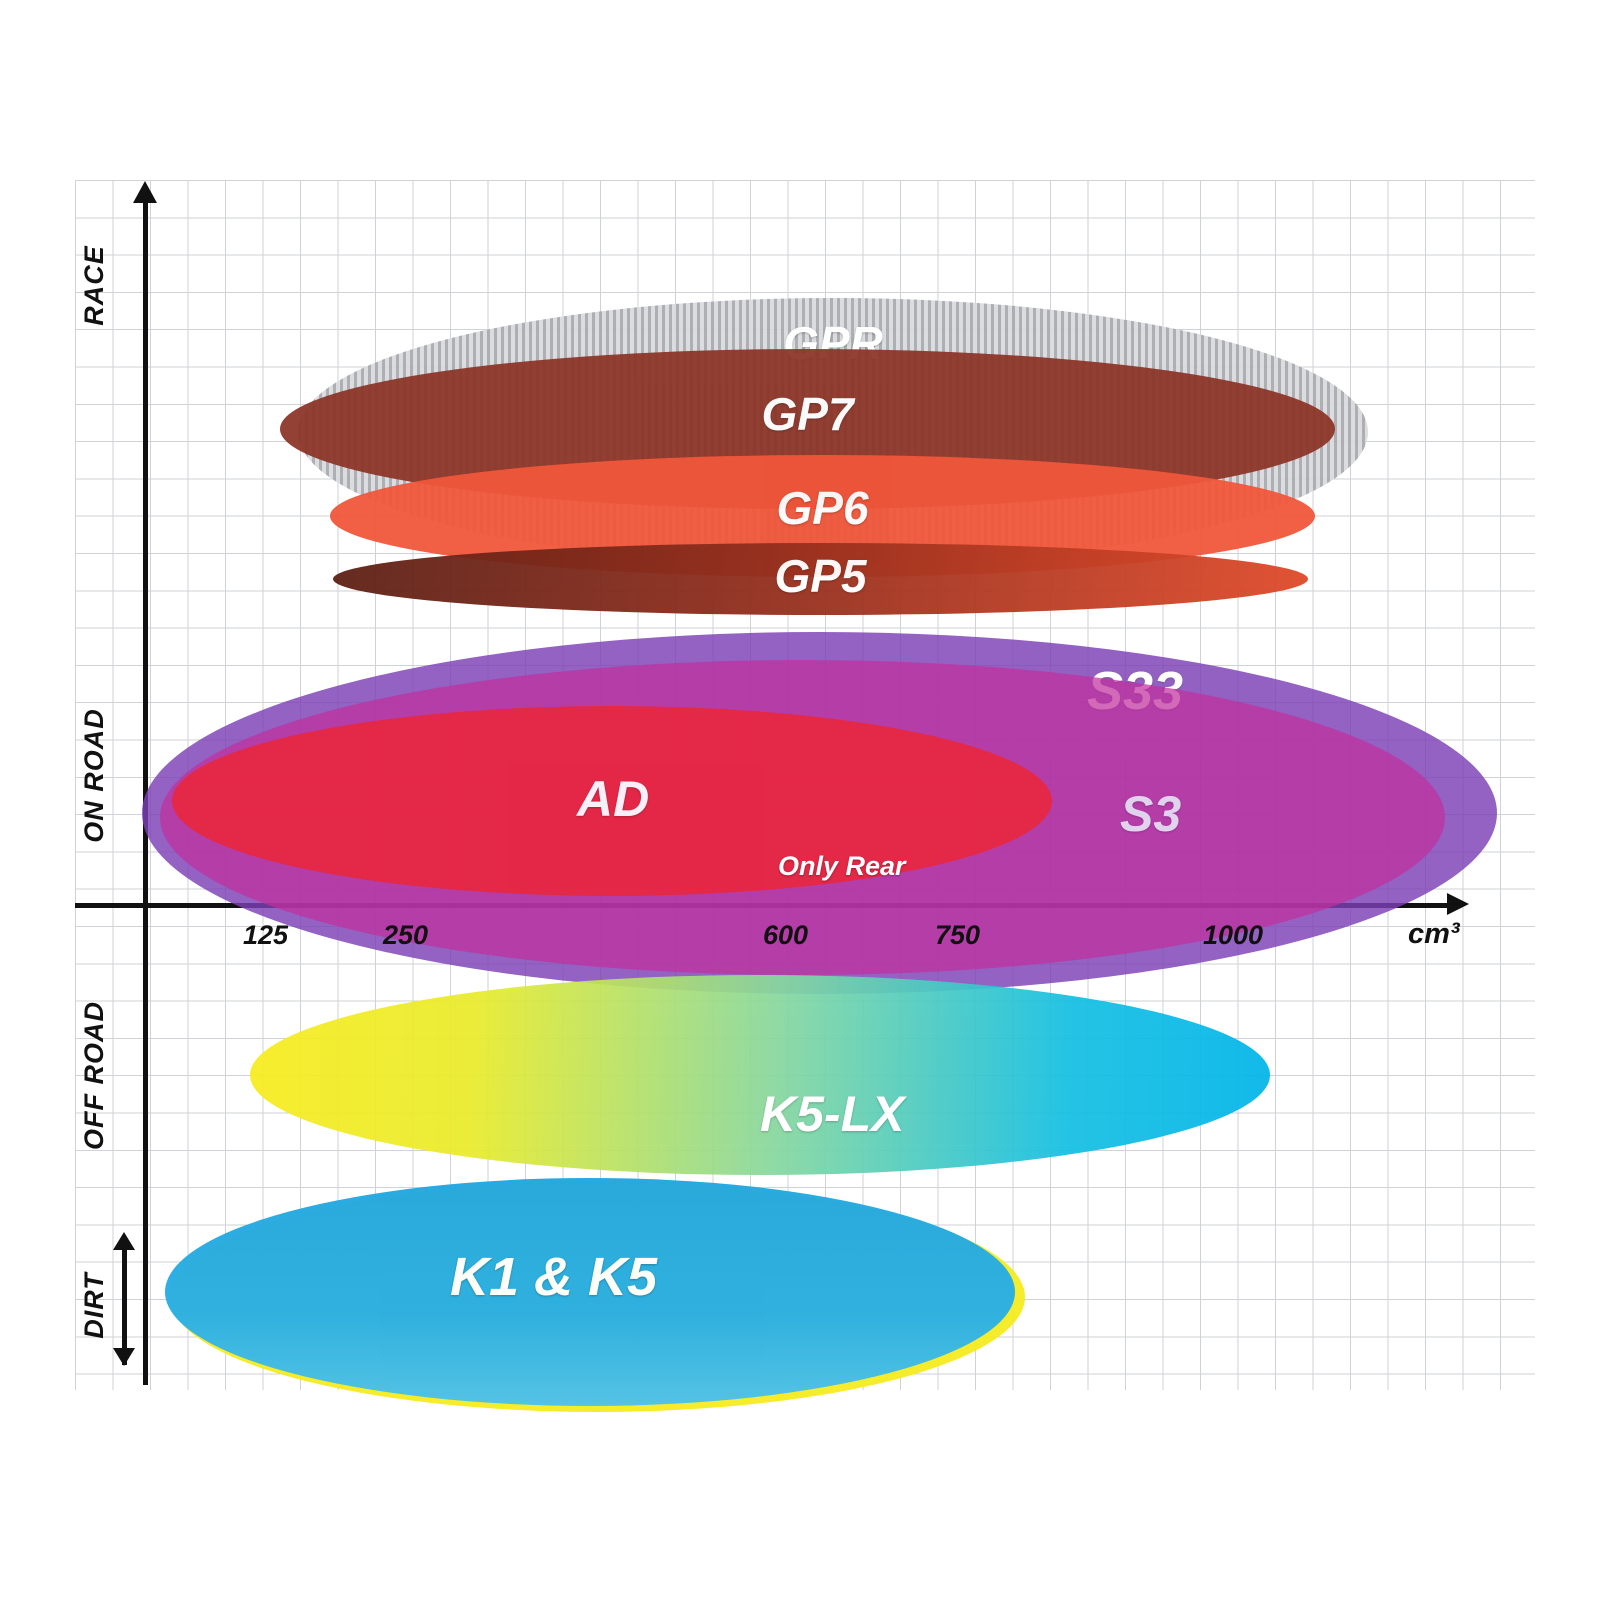 The height and width of the screenshot is (1600, 1600). What do you see at coordinates (124, 1305) in the screenshot?
I see `dirt-range-bar` at bounding box center [124, 1305].